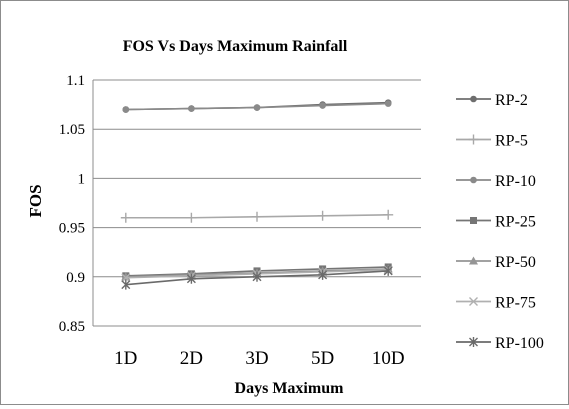  Describe the element at coordinates (72, 327) in the screenshot. I see `y-tick-label: 0.85` at that location.